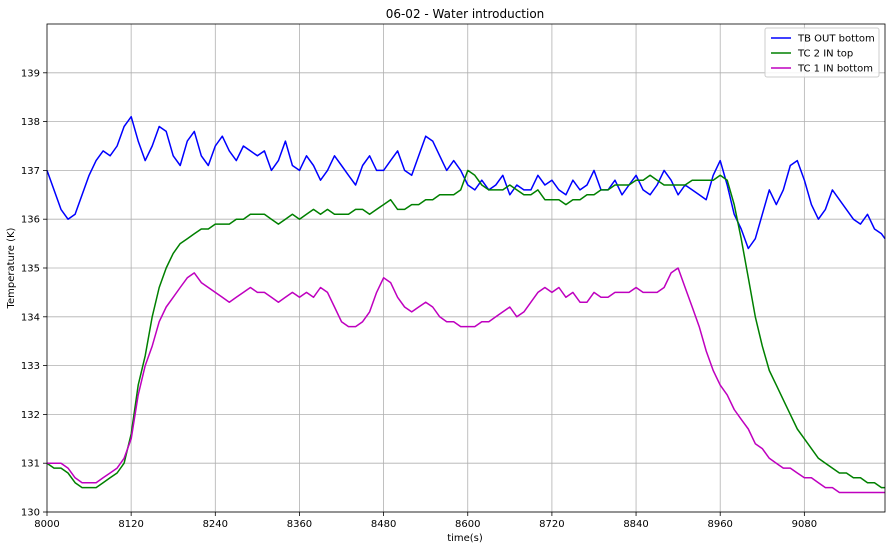 This screenshot has height=550, width=891. Describe the element at coordinates (30, 415) in the screenshot. I see `y-tick-label: 132` at that location.